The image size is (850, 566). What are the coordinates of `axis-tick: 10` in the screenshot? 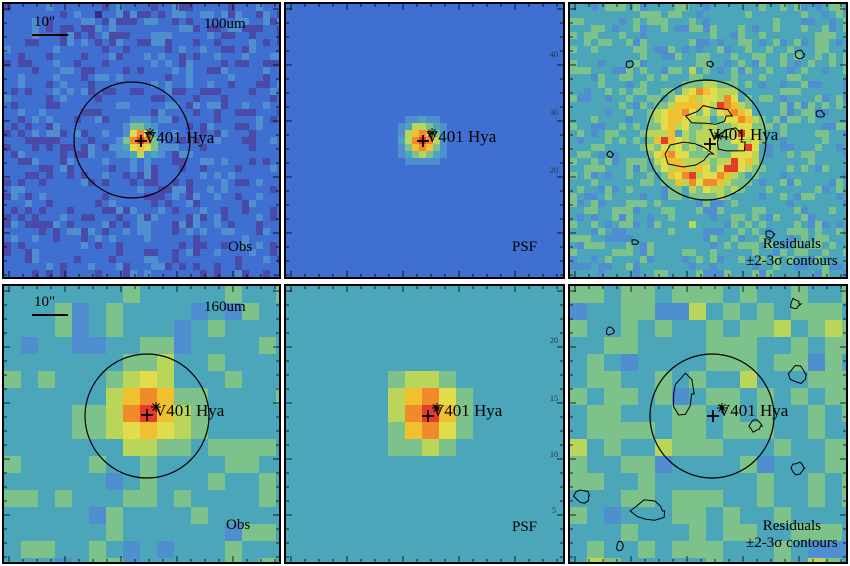 It's located at (554, 454).